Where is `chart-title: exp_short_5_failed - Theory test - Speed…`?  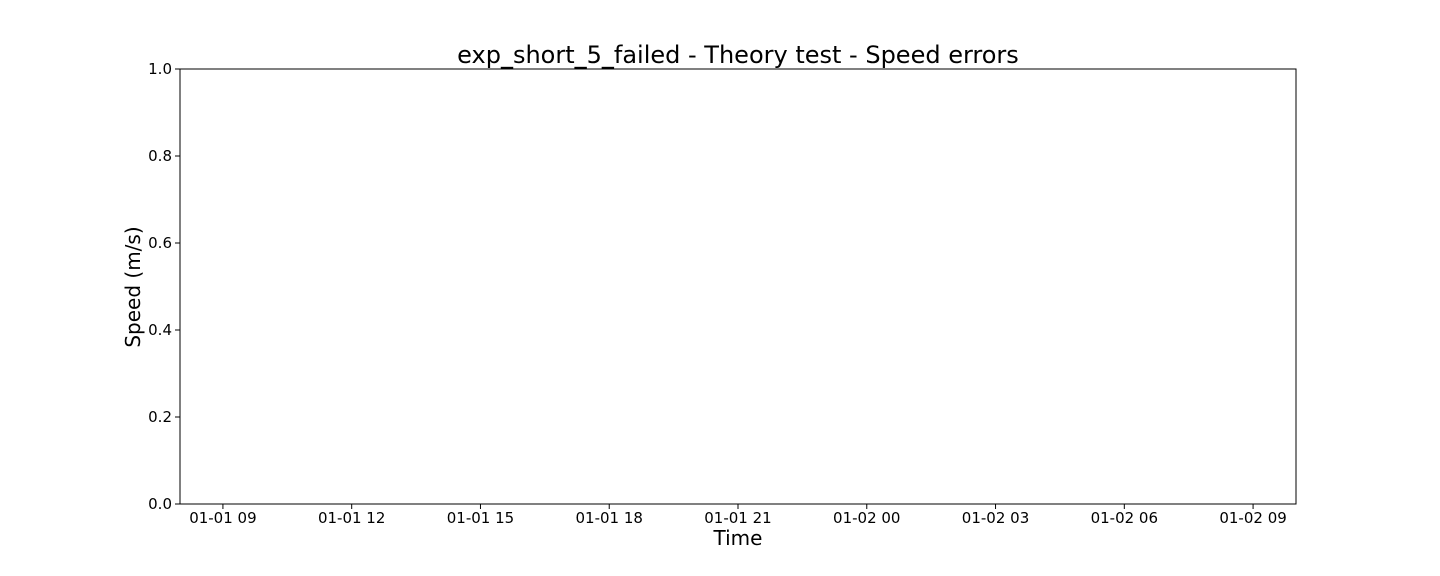 chart-title: exp_short_5_failed - Theory test - Speed… is located at coordinates (738, 55).